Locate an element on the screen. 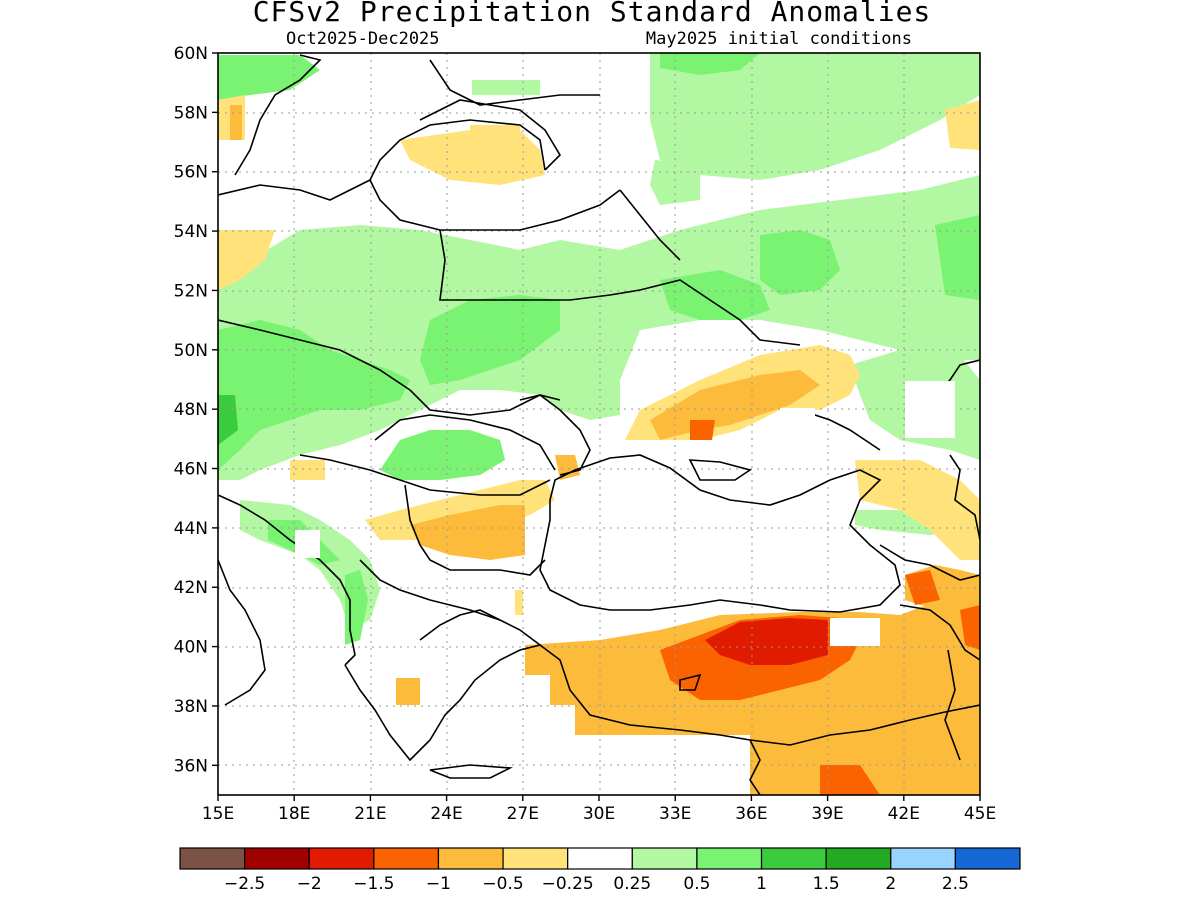 The width and height of the screenshot is (1200, 900). lon-tick-label: 18E is located at coordinates (294, 814).